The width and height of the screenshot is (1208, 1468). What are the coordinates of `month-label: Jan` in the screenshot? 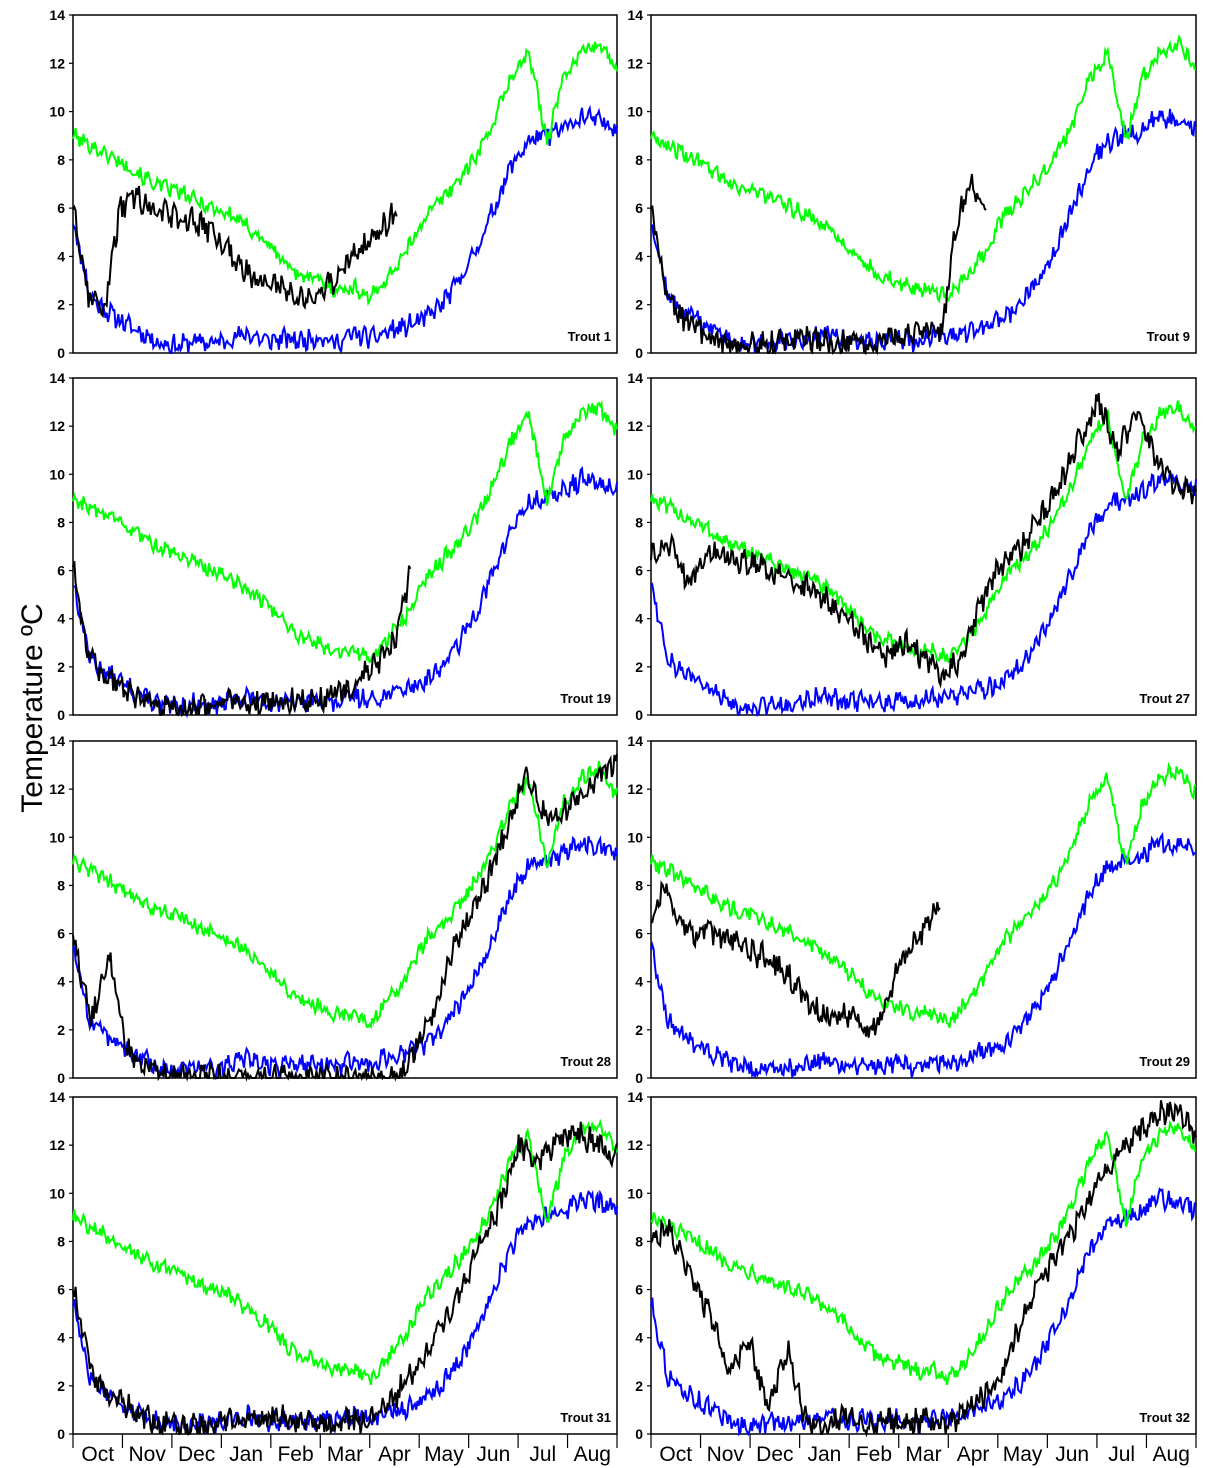 It's located at (824, 1454).